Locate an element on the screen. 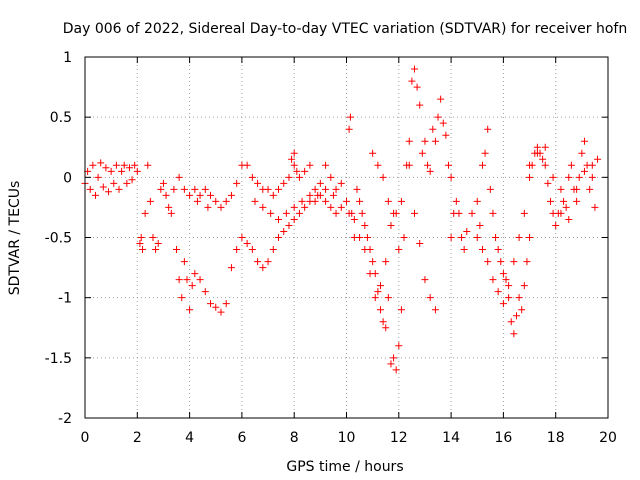 The height and width of the screenshot is (480, 640). x-tick-label: 12 is located at coordinates (399, 438).